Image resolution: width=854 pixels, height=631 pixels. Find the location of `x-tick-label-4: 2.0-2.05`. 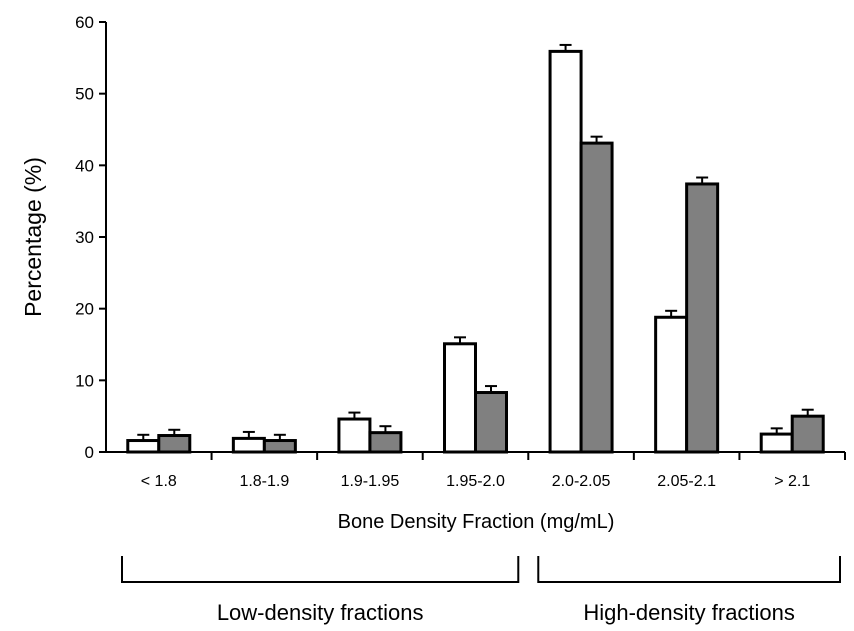

x-tick-label-4: 2.0-2.05 is located at coordinates (581, 481).